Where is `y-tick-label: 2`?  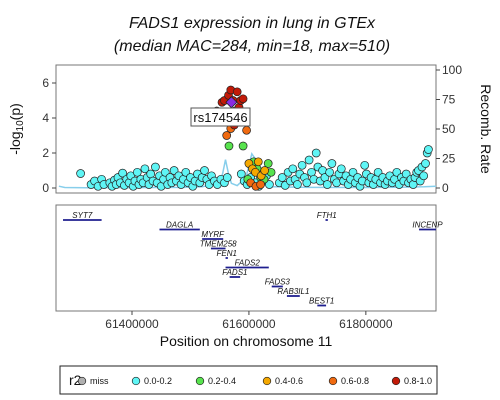
y-tick-label: 2 is located at coordinates (45, 153).